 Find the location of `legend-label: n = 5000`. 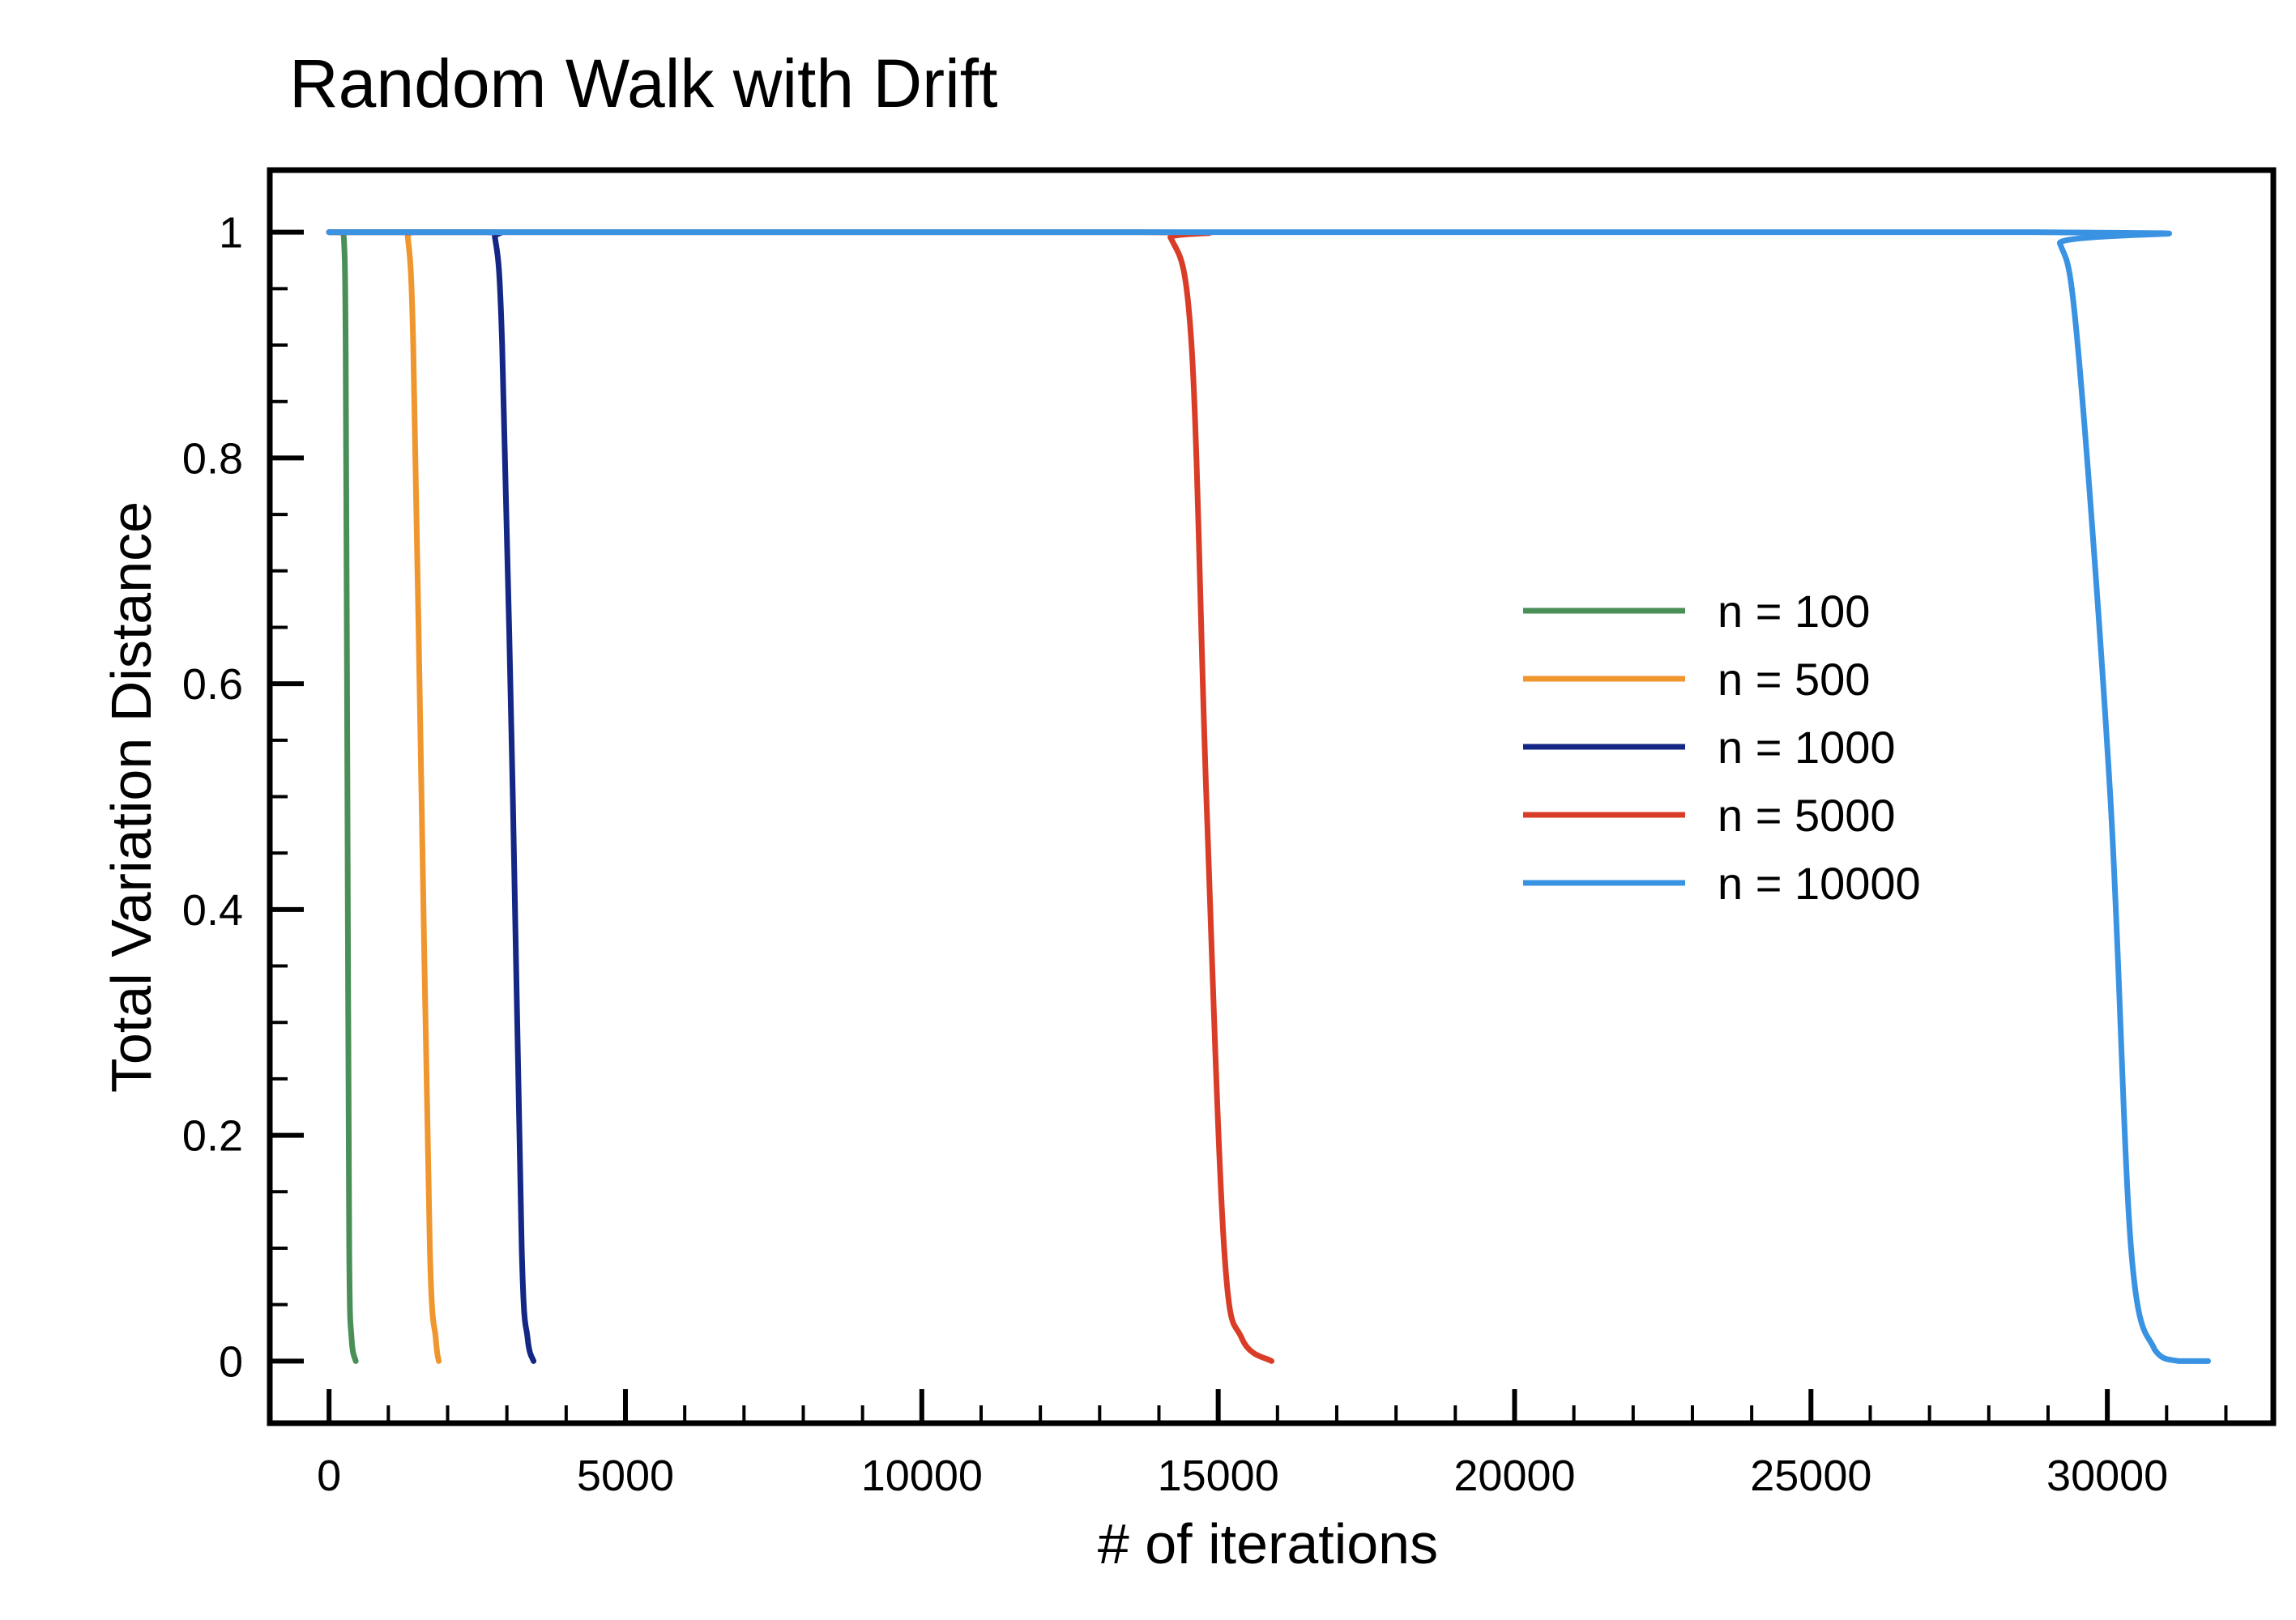

legend-label: n = 5000 is located at coordinates (1807, 815).